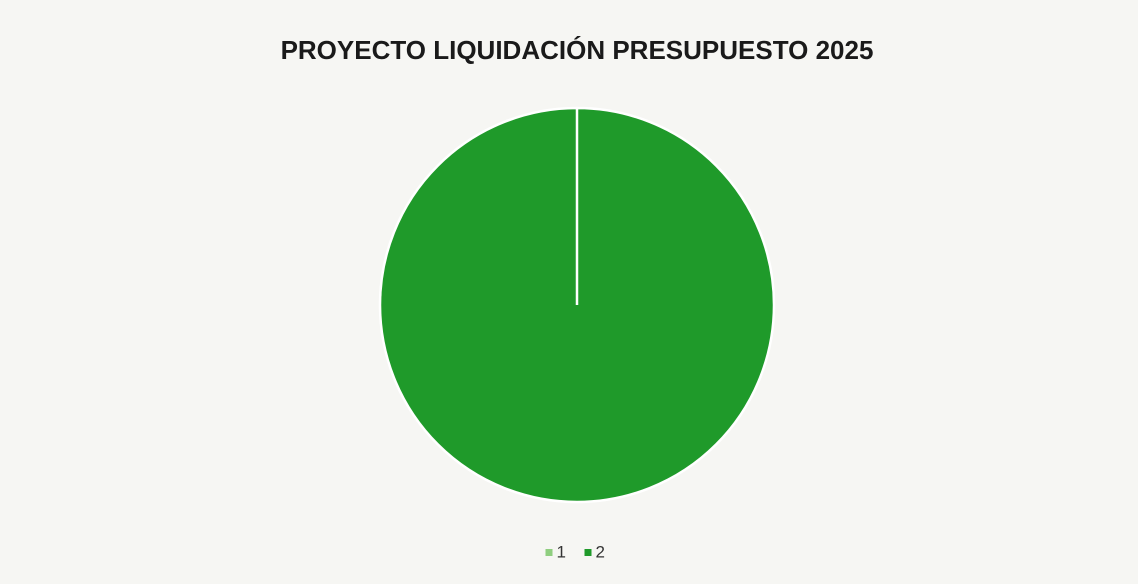 Image resolution: width=1138 pixels, height=584 pixels. What do you see at coordinates (561, 551) in the screenshot?
I see `legend-label: 1` at bounding box center [561, 551].